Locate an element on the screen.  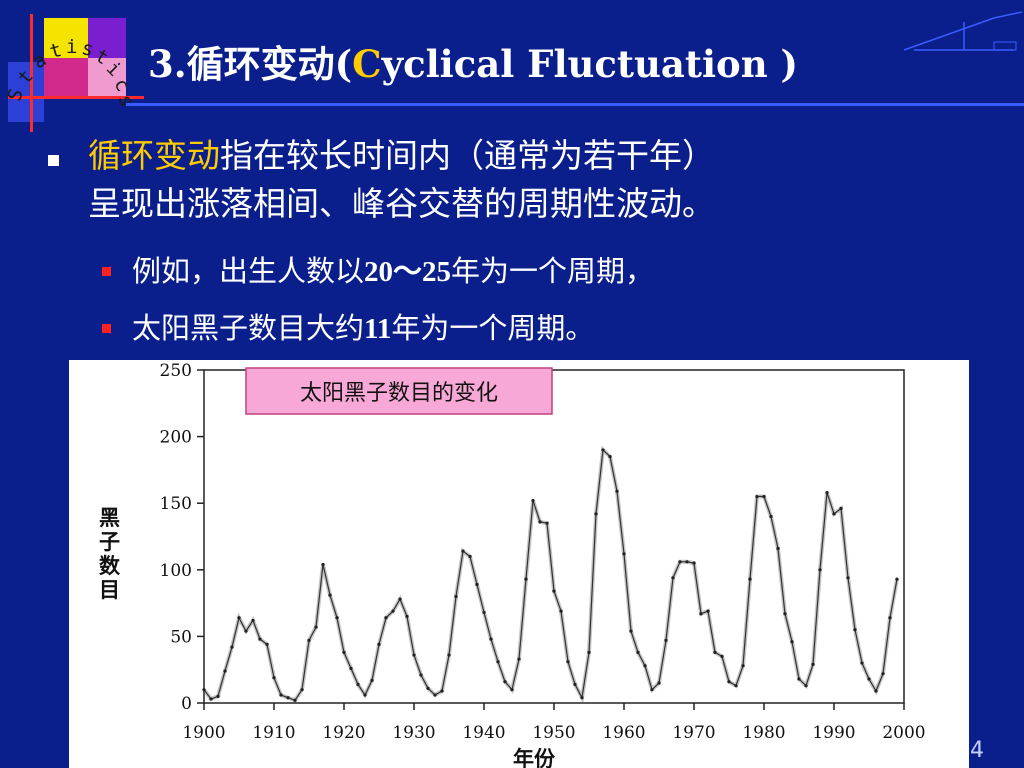
x-tick-label: 1990 is located at coordinates (833, 733).